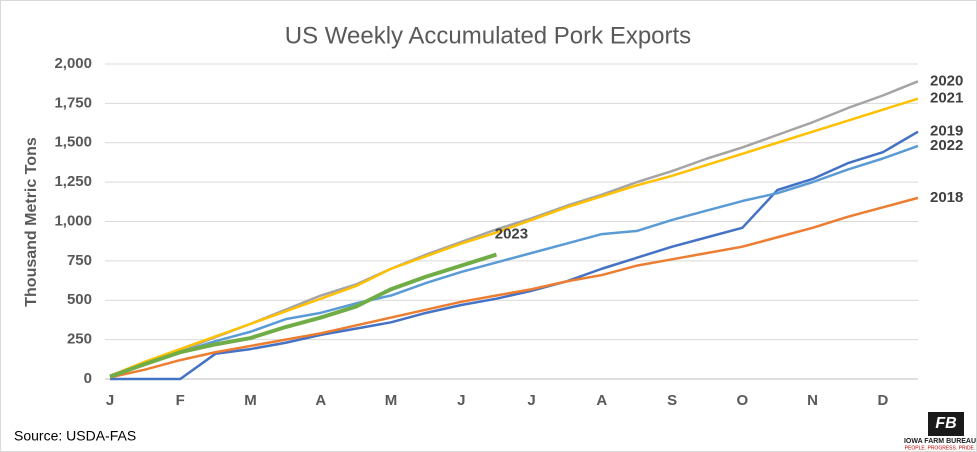  I want to click on series-label: 2023, so click(511, 234).